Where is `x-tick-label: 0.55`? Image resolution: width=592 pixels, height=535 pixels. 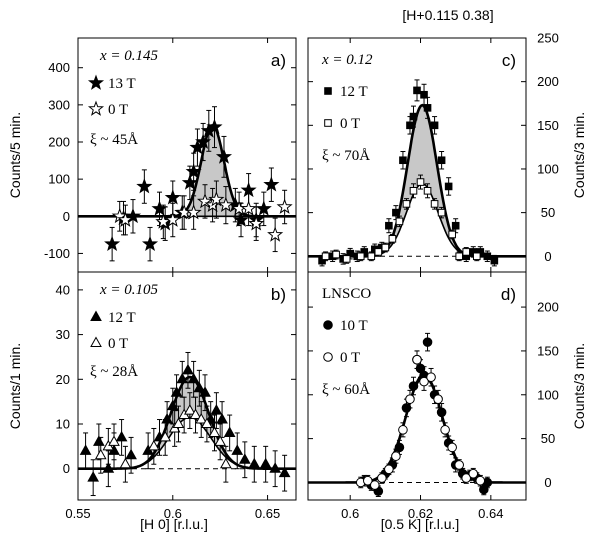 x-tick-label: 0.55 is located at coordinates (77, 513).